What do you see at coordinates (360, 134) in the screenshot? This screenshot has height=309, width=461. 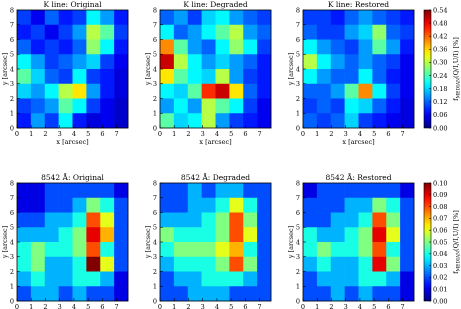 I see `x-tick-label: 4` at bounding box center [360, 134].